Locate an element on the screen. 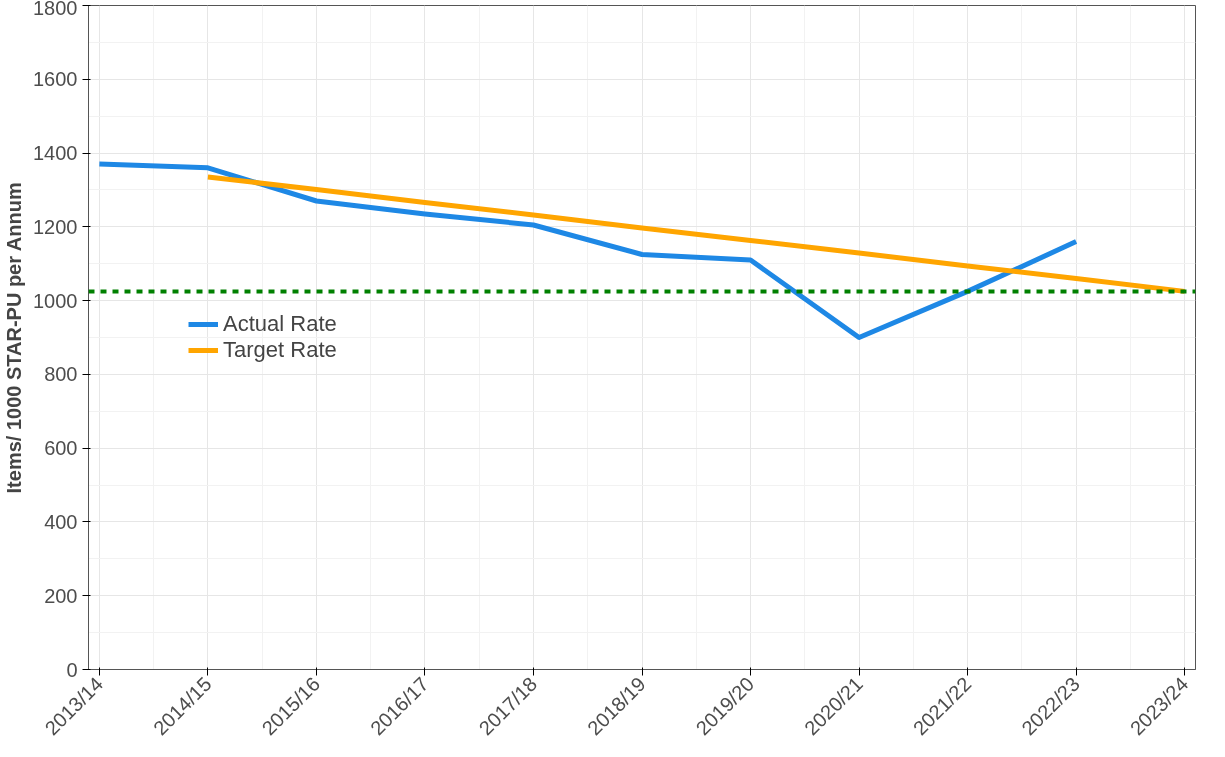 The image size is (1225, 757). y-tick-label: 1600 is located at coordinates (55, 79).